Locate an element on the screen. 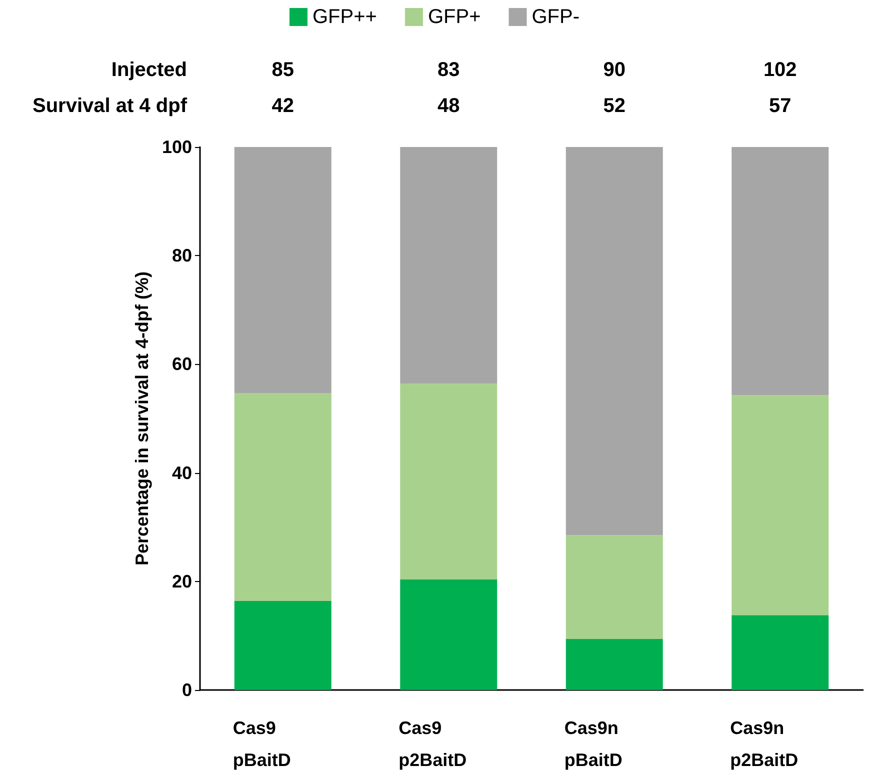 The image size is (869, 782). text: 57 is located at coordinates (780, 106).